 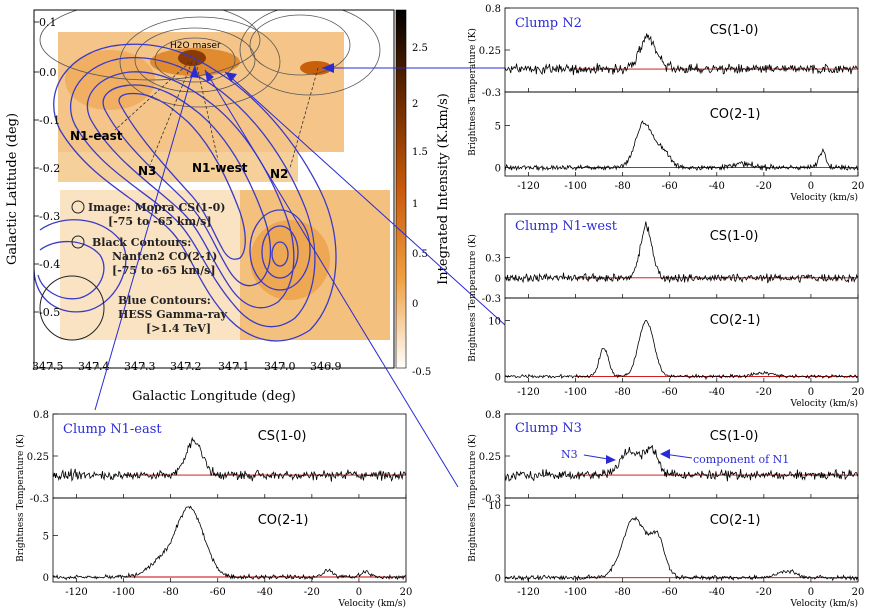 What do you see at coordinates (279, 174) in the screenshot?
I see `label-n2: N2` at bounding box center [279, 174].